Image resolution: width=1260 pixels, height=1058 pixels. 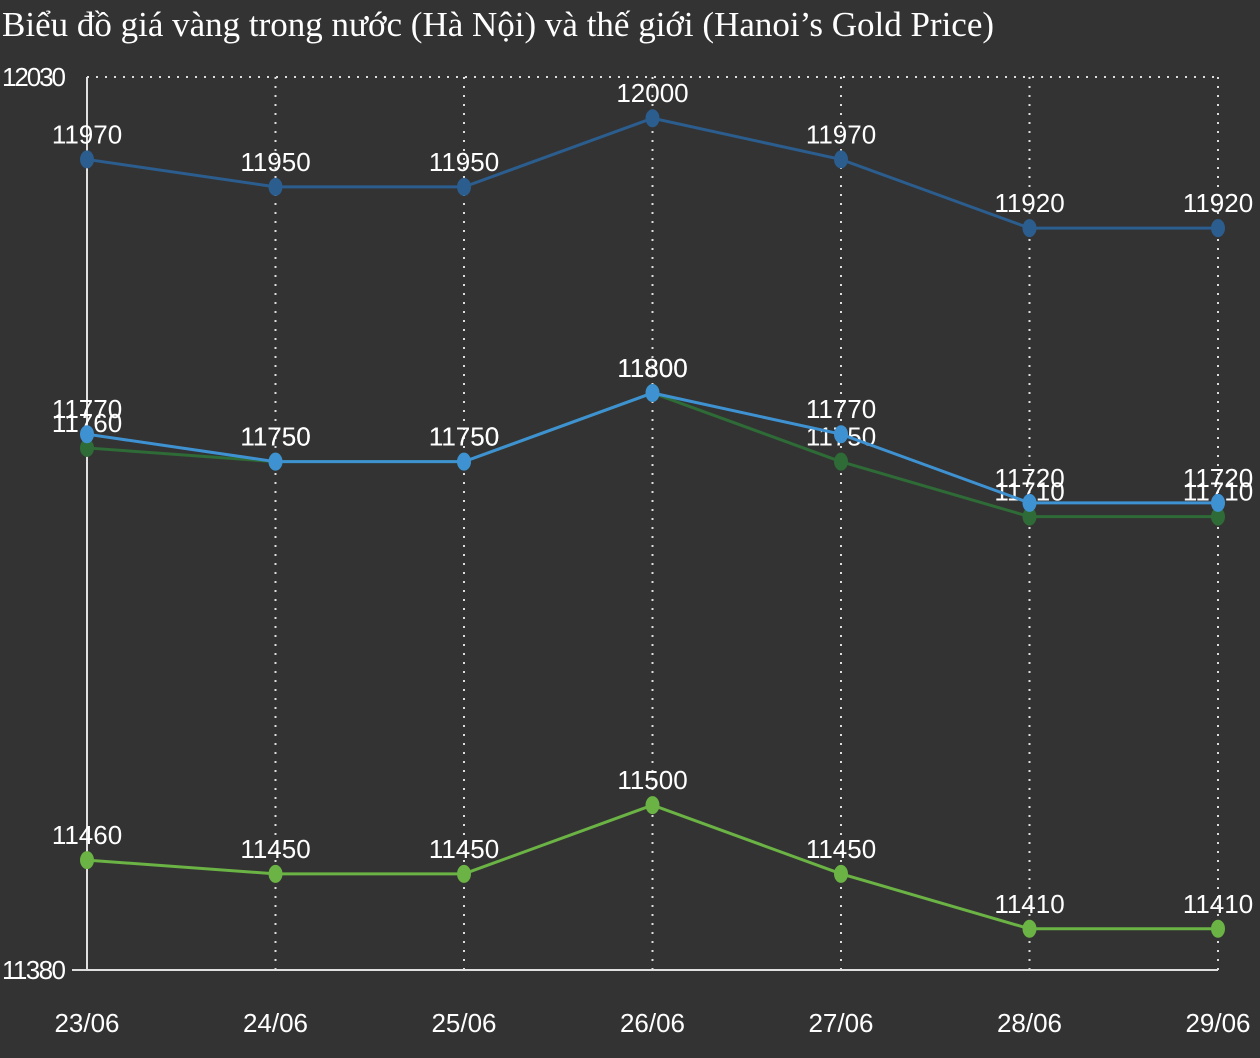 I want to click on data-label: 11500, so click(x=652, y=780).